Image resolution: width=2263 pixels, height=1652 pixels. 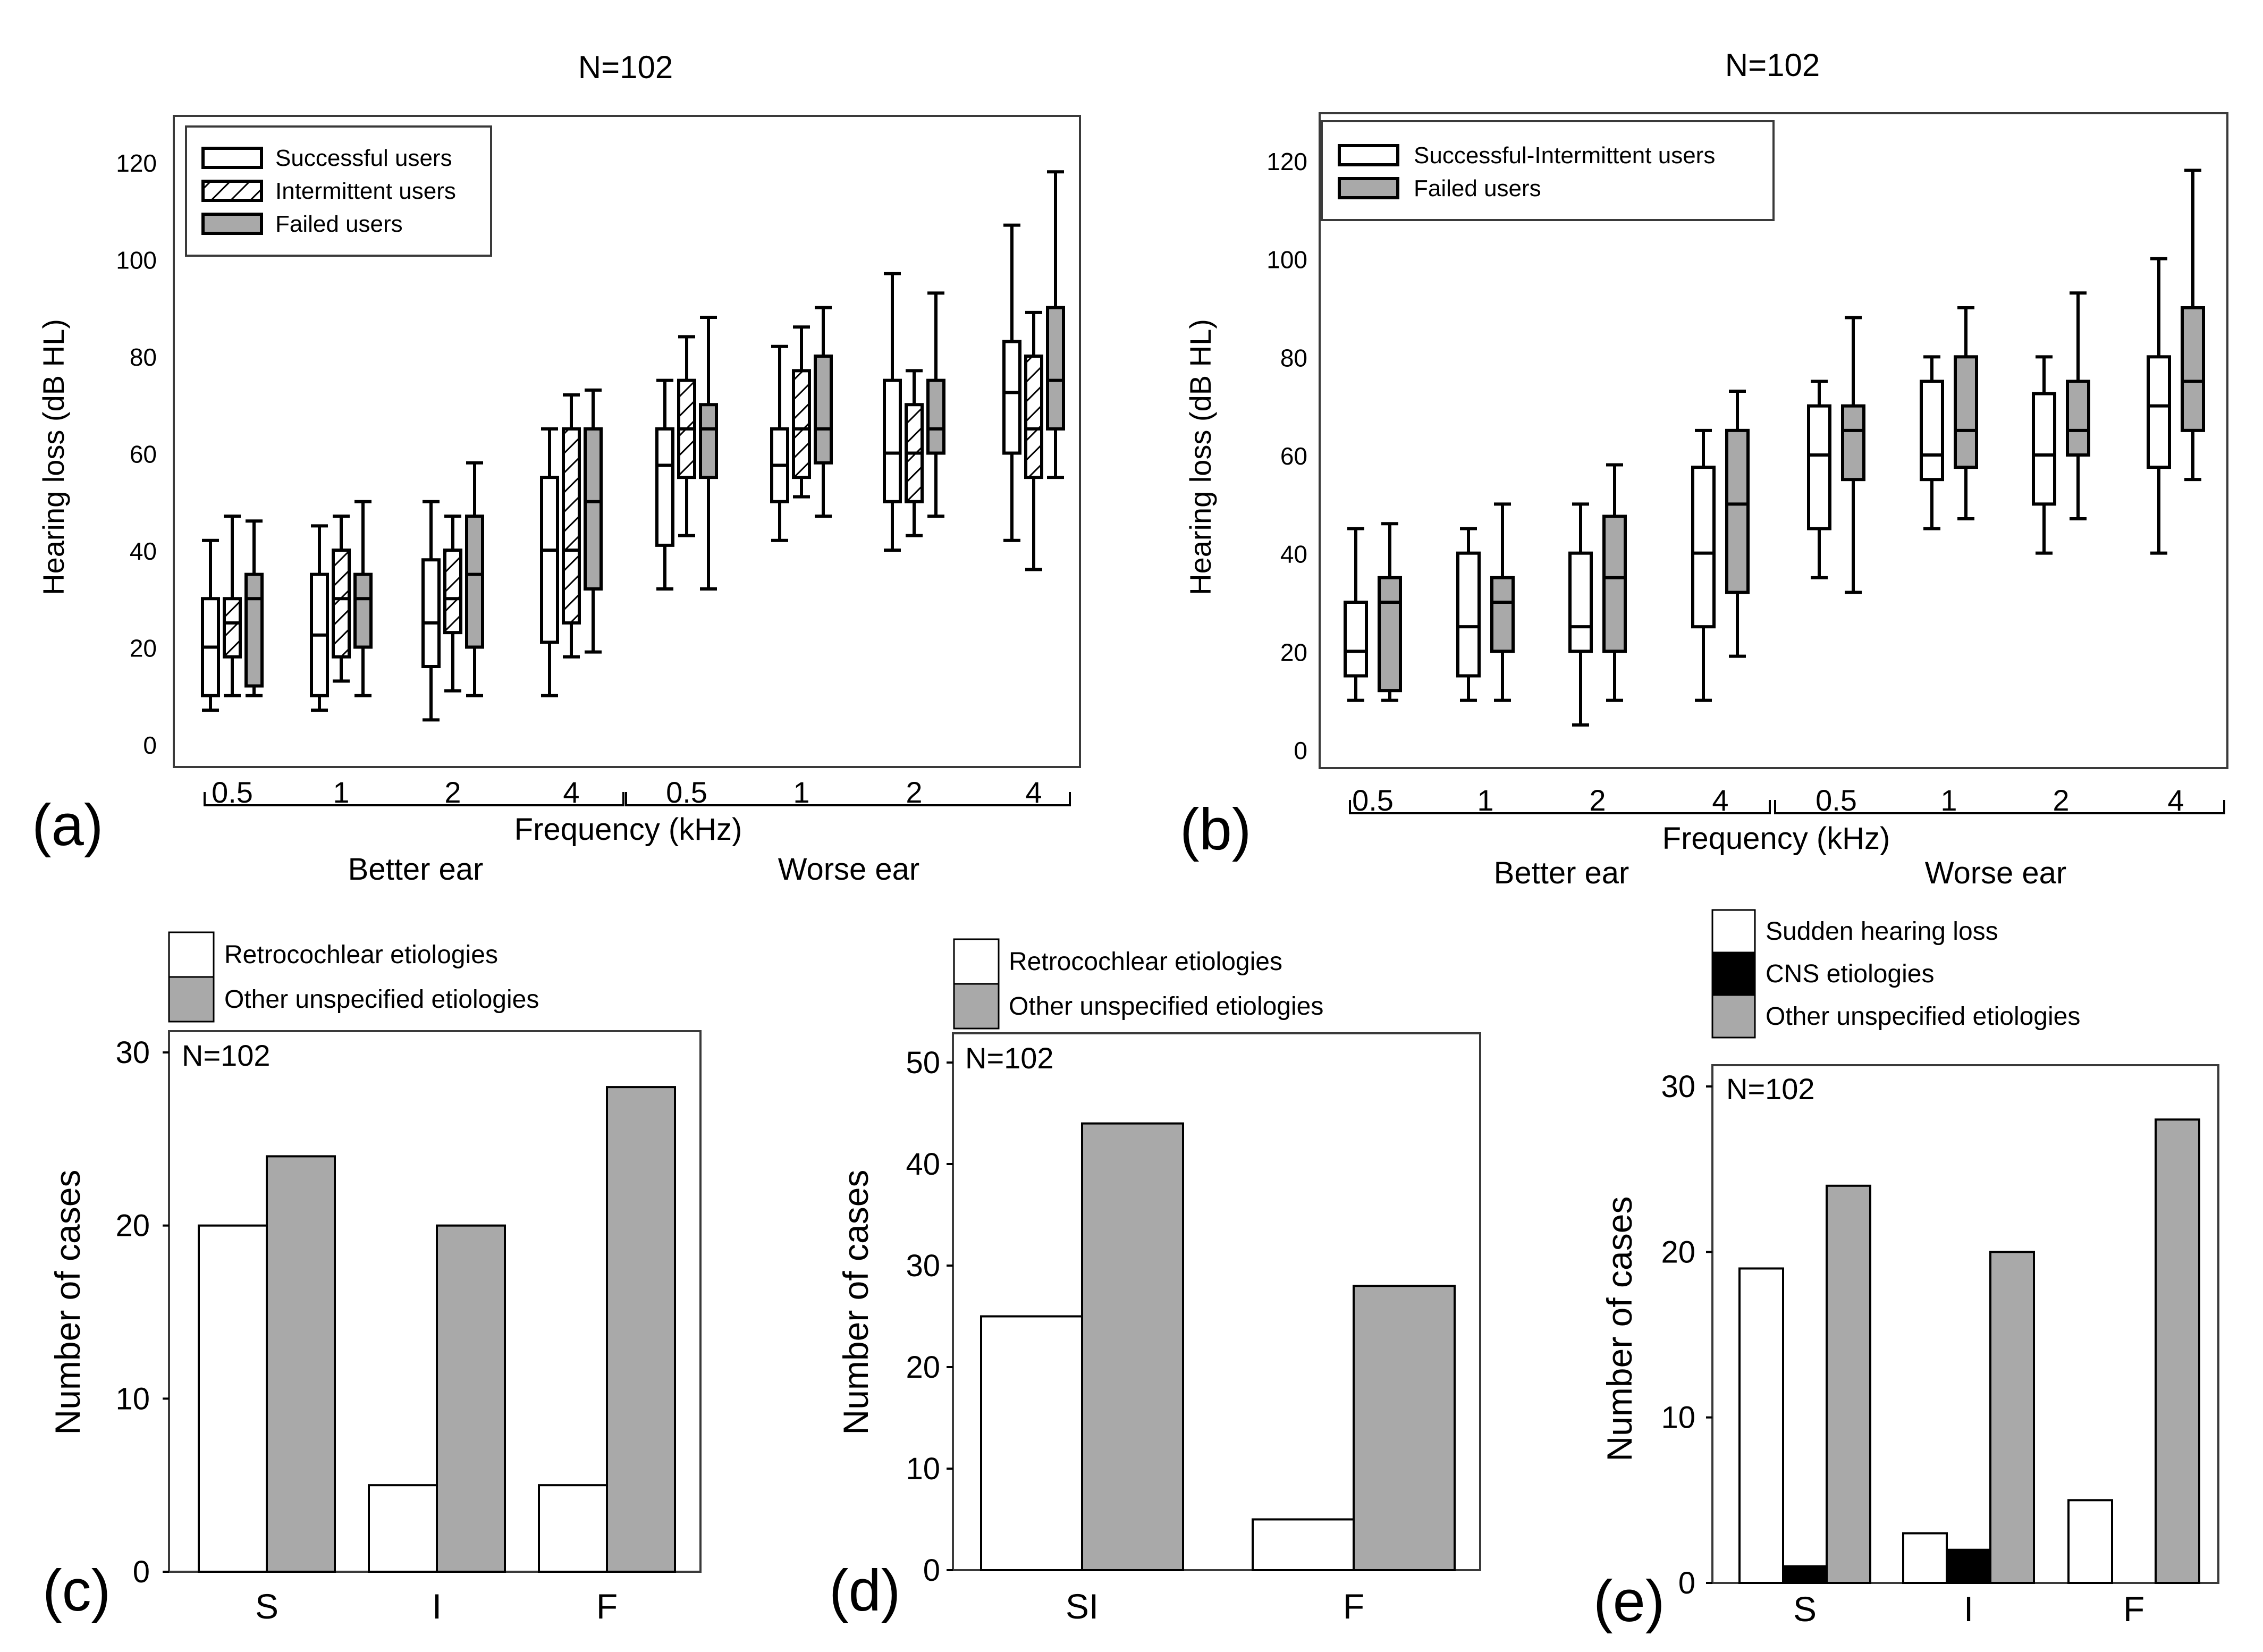 What do you see at coordinates (132, 1399) in the screenshot?
I see `y-tick-label: 10` at bounding box center [132, 1399].